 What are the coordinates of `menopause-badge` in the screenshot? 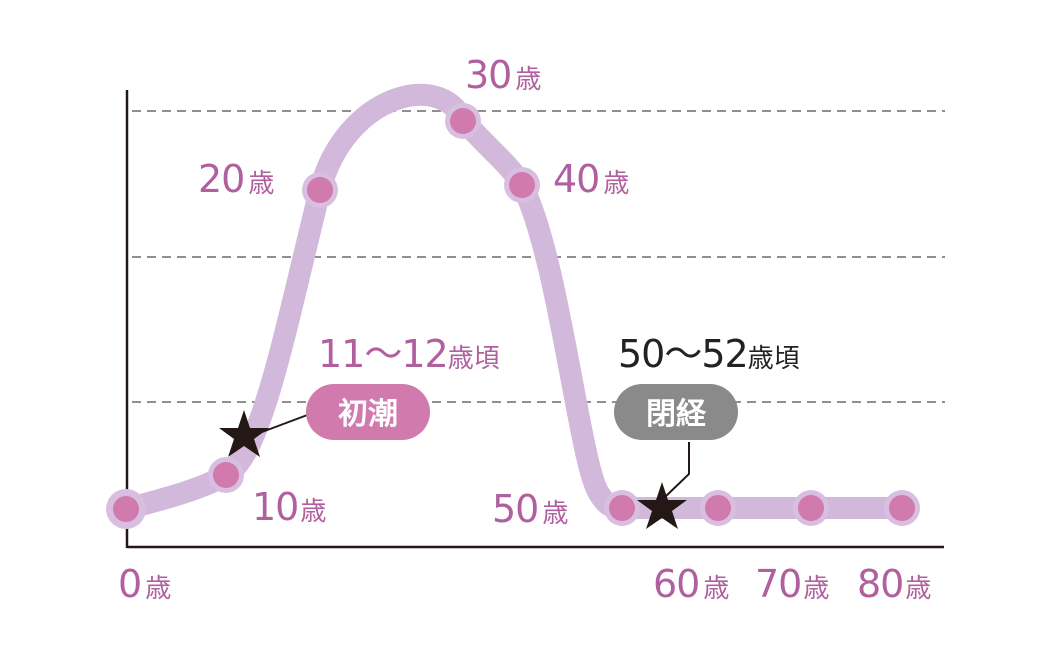 It's located at (676, 412).